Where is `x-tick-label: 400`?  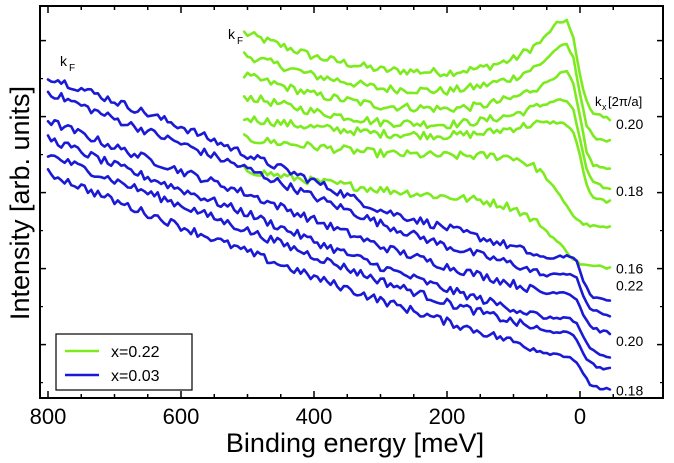 x-tick-label: 400 is located at coordinates (314, 416).